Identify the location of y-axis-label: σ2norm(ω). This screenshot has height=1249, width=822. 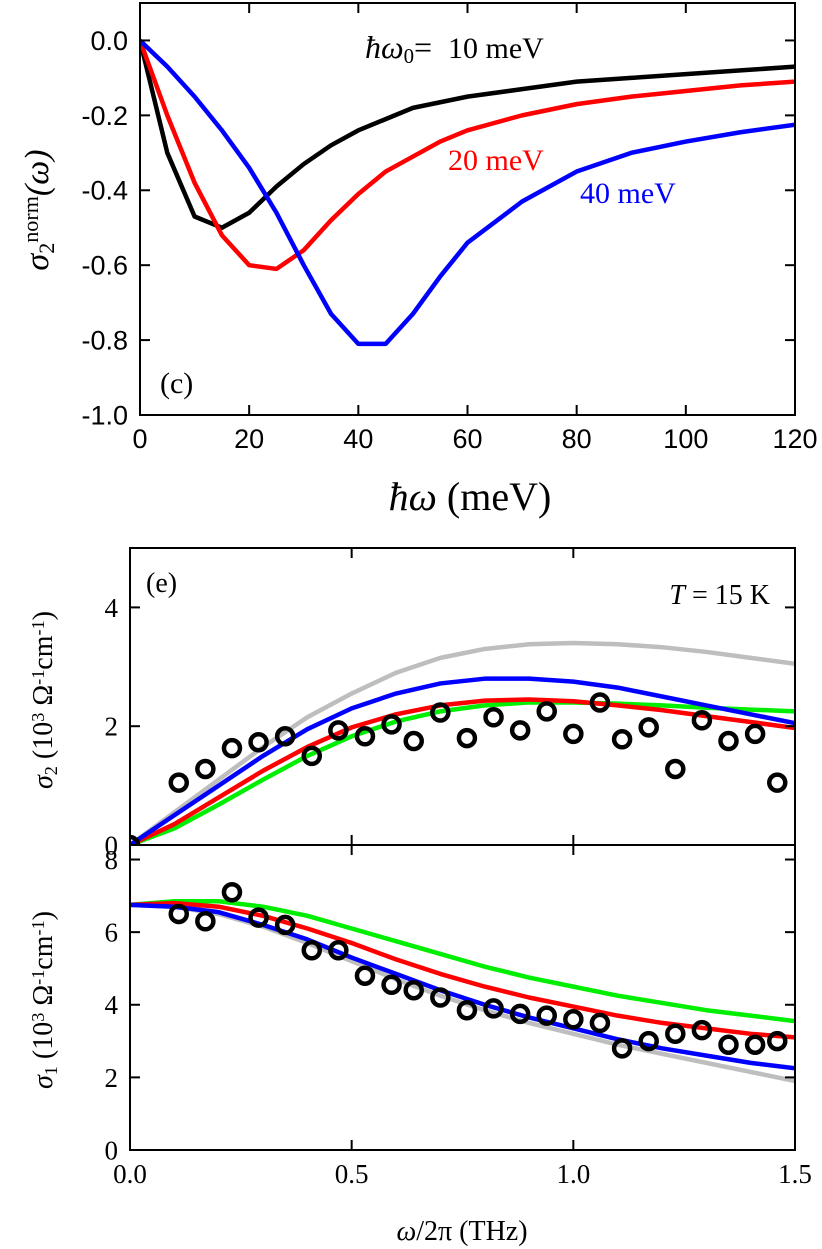
(38, 209).